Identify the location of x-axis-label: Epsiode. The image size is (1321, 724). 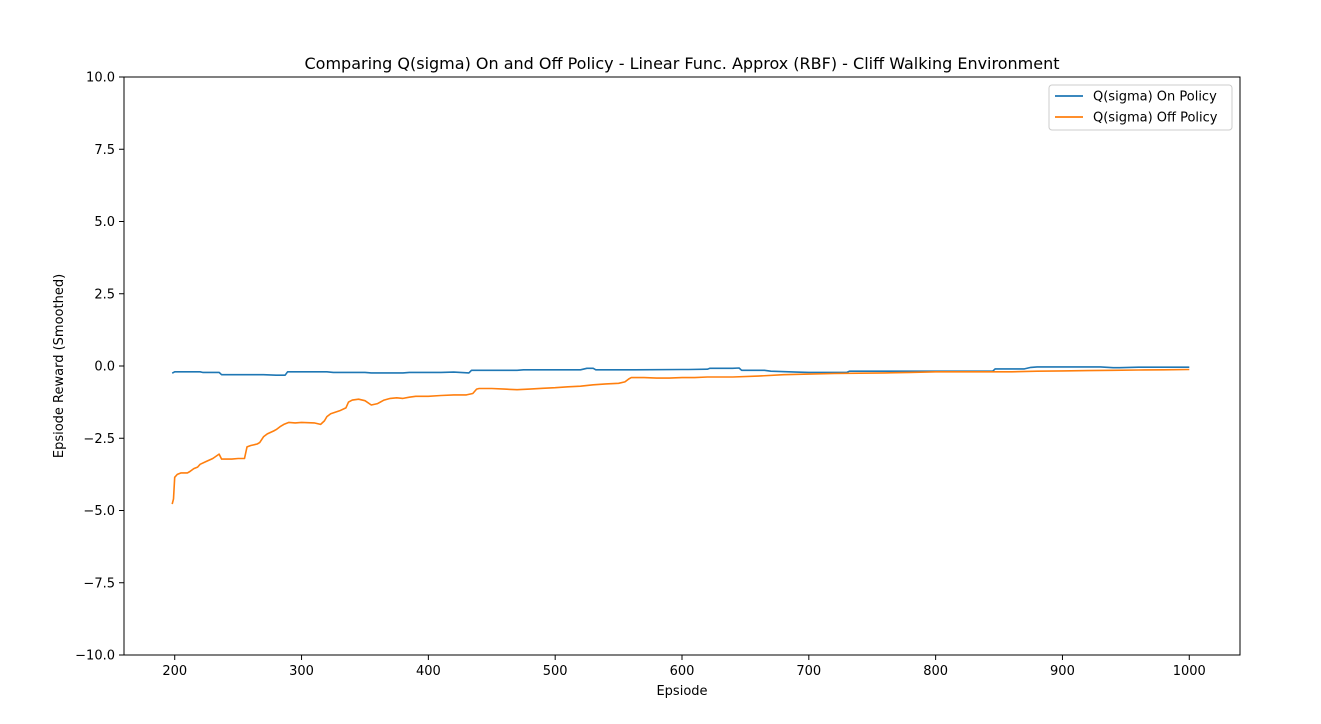
(681, 691).